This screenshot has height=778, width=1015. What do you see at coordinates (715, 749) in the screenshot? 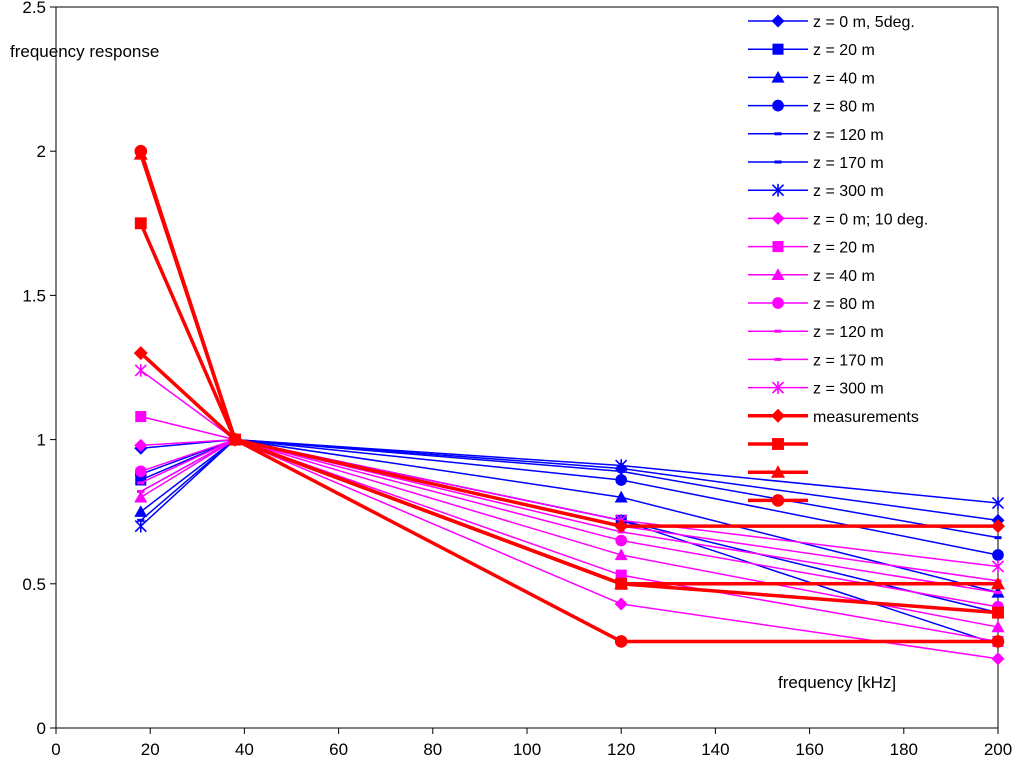
I see `x-tick-label: 140` at bounding box center [715, 749].